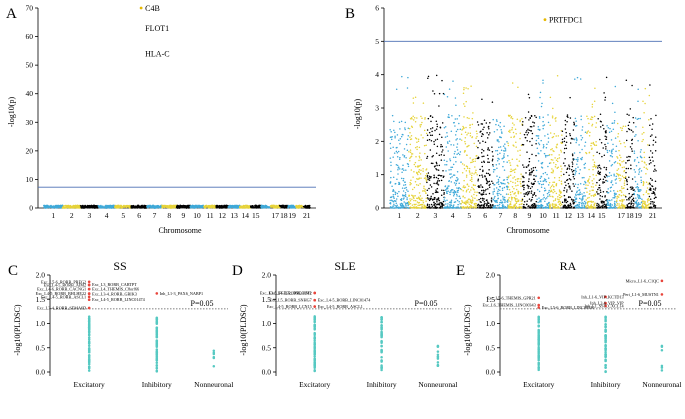  What do you see at coordinates (290, 300) in the screenshot?
I see `significant-label: Exc_L5_RORB_SNHG7` at bounding box center [290, 300].